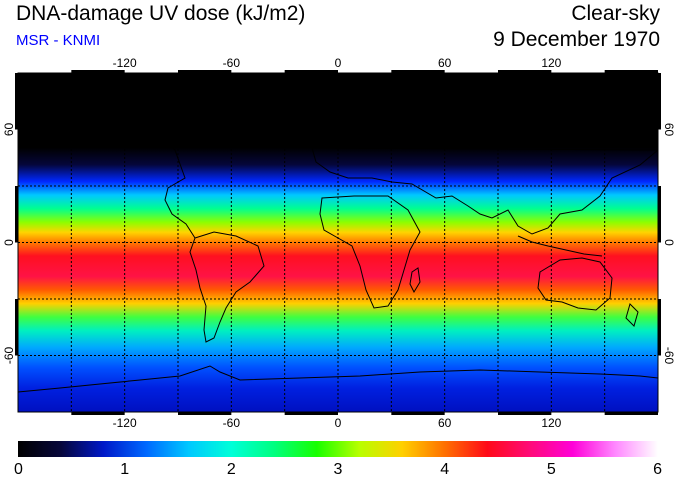 The image size is (678, 480). Describe the element at coordinates (444, 469) in the screenshot. I see `colorbar-tick-label: 4` at that location.